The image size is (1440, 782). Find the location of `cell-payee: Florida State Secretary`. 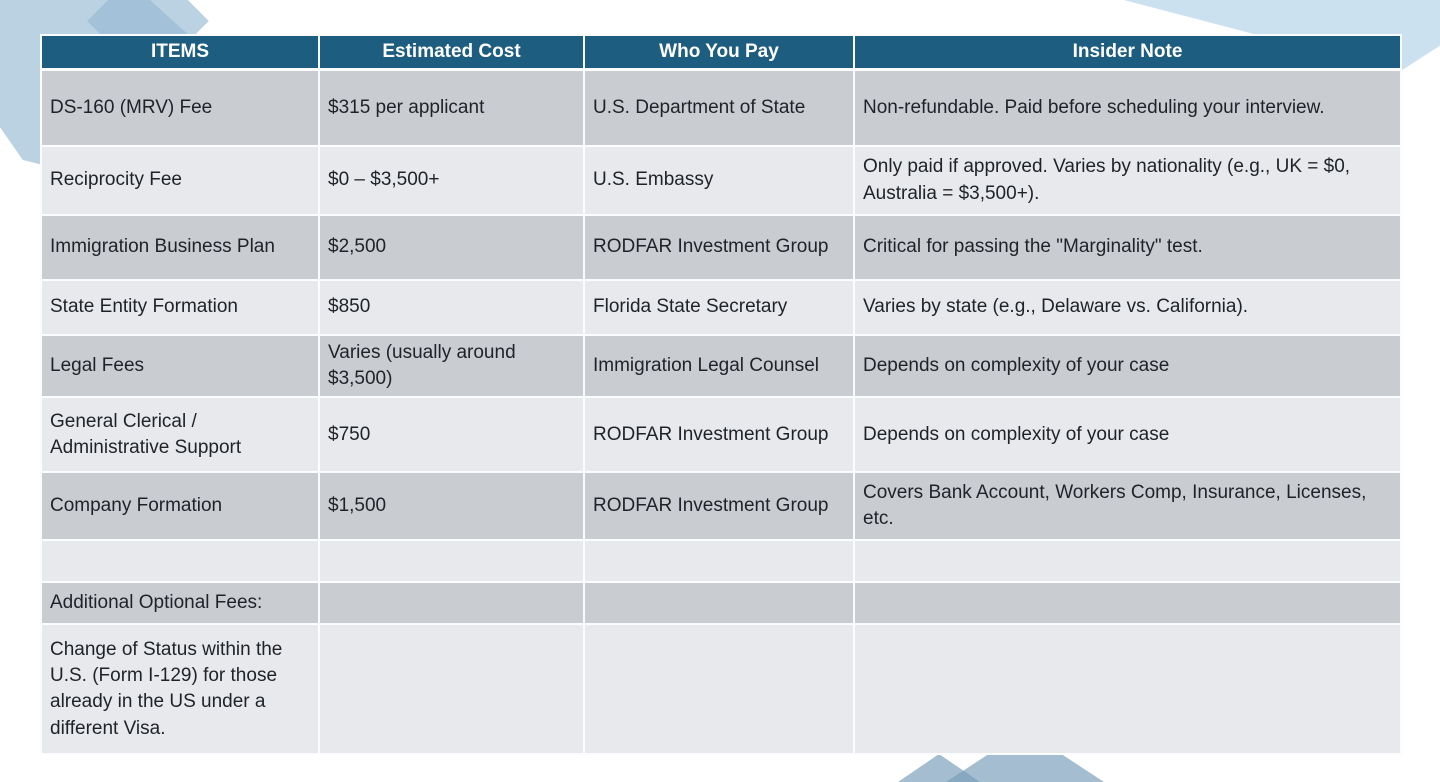

cell-payee: Florida State Secretary is located at coordinates (719, 307).